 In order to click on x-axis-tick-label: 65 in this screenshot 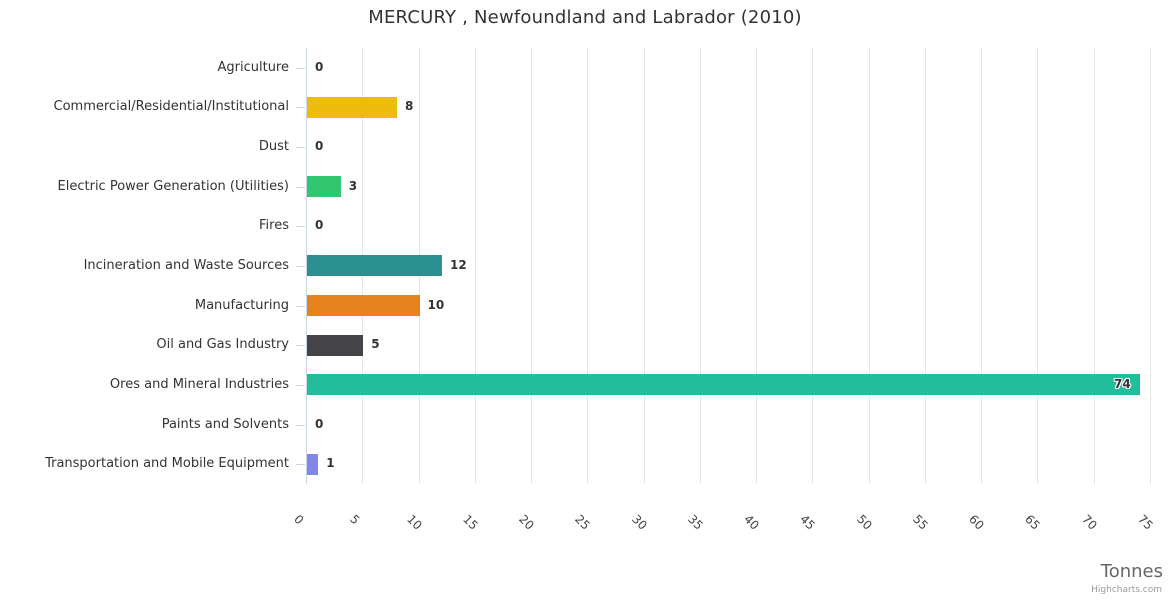, I will do `click(1033, 522)`.